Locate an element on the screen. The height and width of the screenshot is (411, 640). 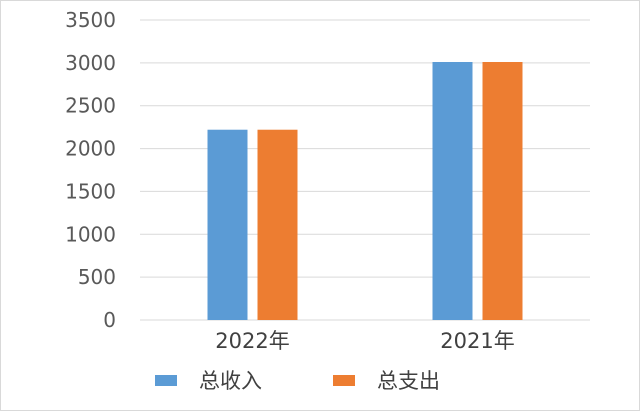
y-axis-tick-labels: 0 500 1000 1500 2000 2500 3000 3500 is located at coordinates (90, 170).